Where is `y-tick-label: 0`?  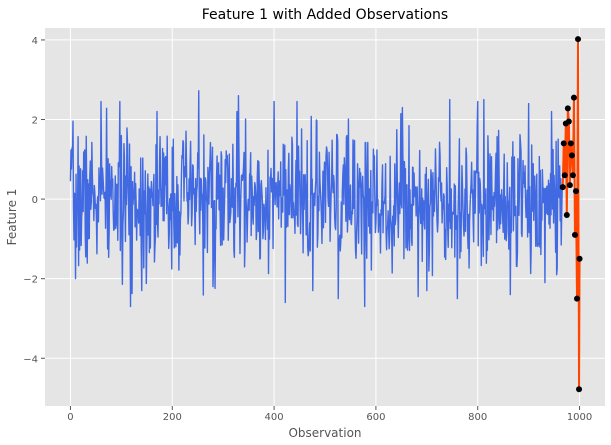 y-tick-label: 0 is located at coordinates (35, 200).